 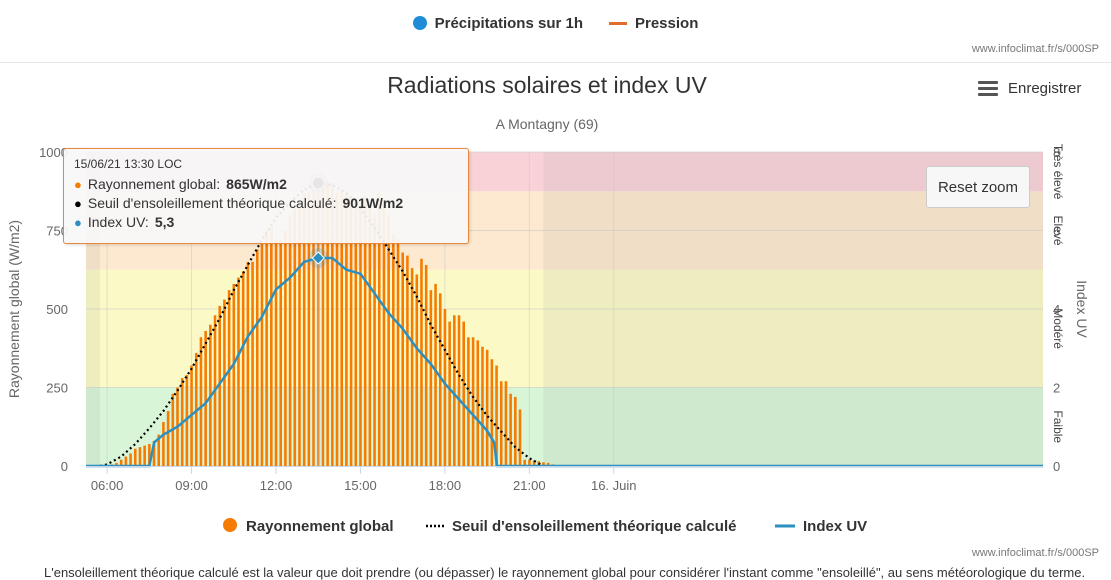 I want to click on y-tick-label: 750, so click(x=57, y=231).